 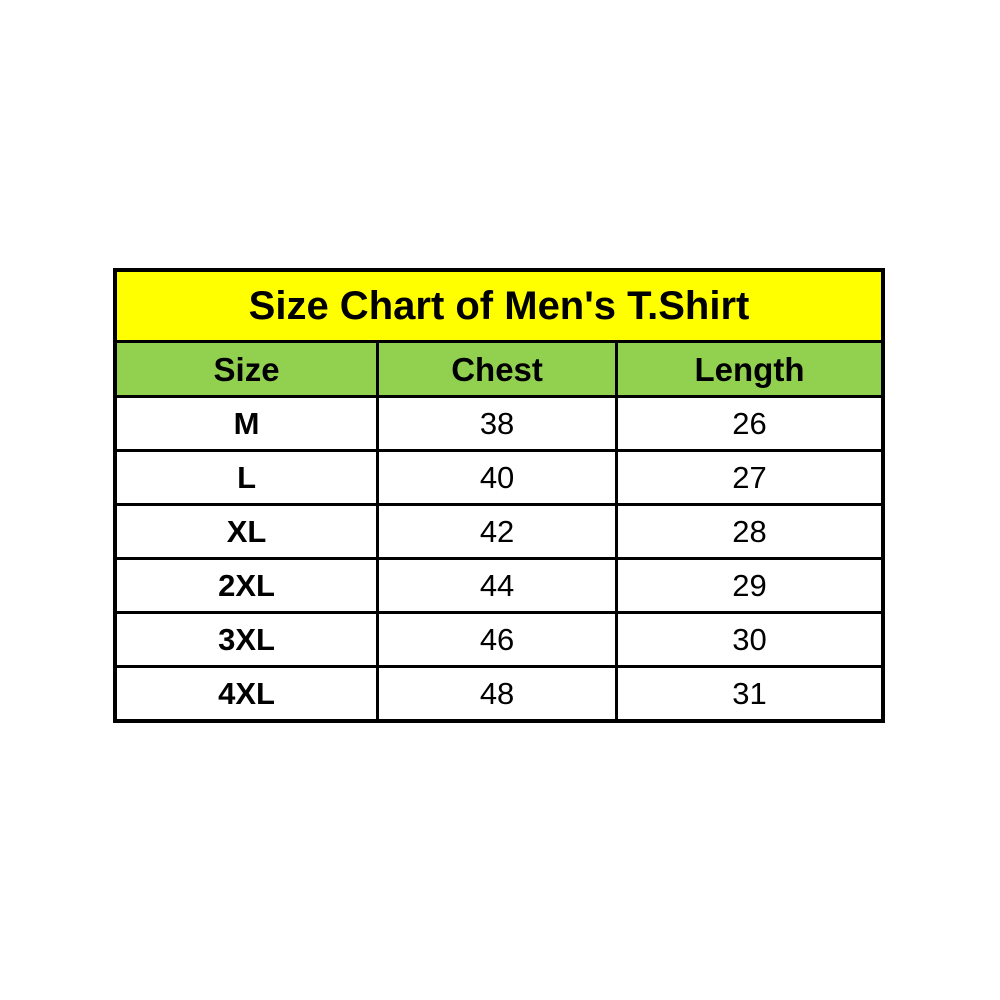 I want to click on chest-cell: 44, so click(x=497, y=585).